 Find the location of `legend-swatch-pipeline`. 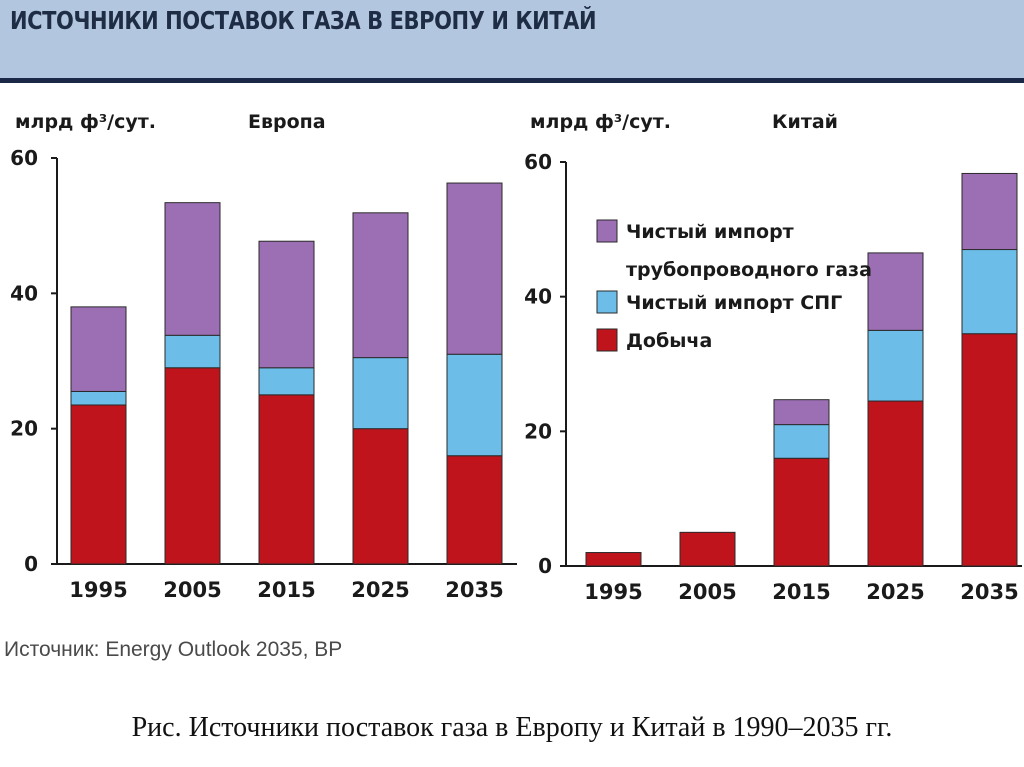

legend-swatch-pipeline is located at coordinates (607, 231).